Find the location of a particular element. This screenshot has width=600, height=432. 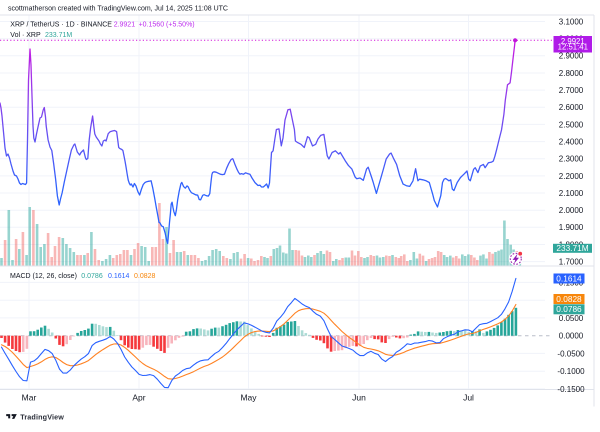

svg-text: 2.3000 is located at coordinates (571, 159).